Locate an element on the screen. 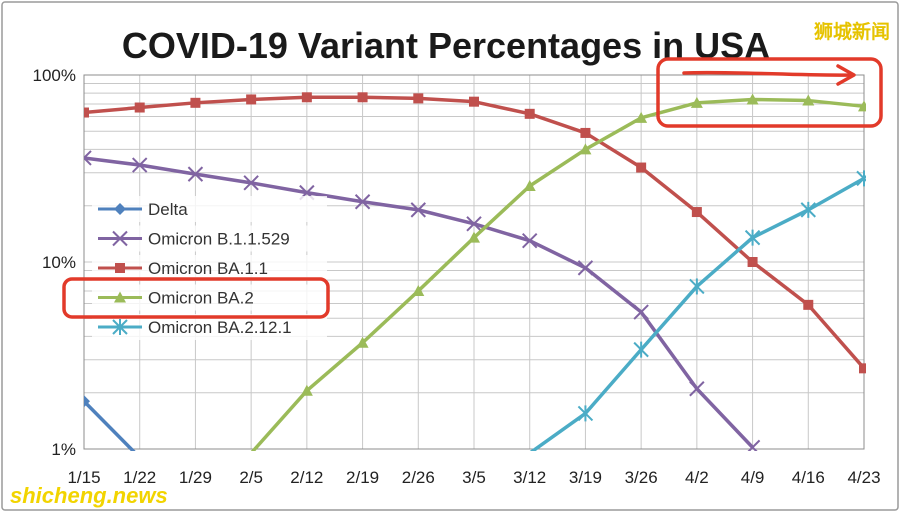 This screenshot has height=514, width=902. legend-label: Omicron BA.1.1 is located at coordinates (208, 268).